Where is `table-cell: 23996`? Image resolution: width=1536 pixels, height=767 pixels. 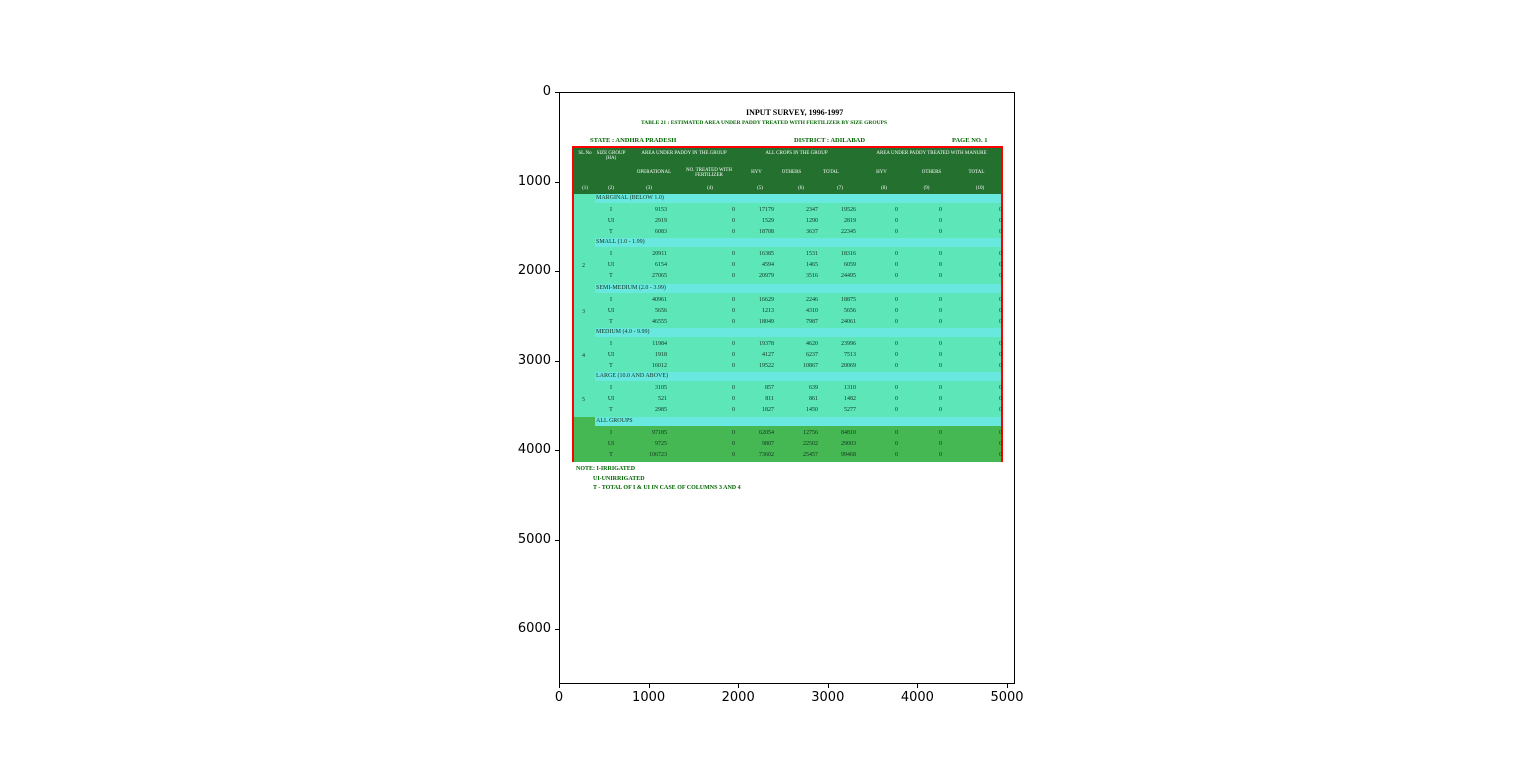
table-cell: 23996 is located at coordinates (848, 344).